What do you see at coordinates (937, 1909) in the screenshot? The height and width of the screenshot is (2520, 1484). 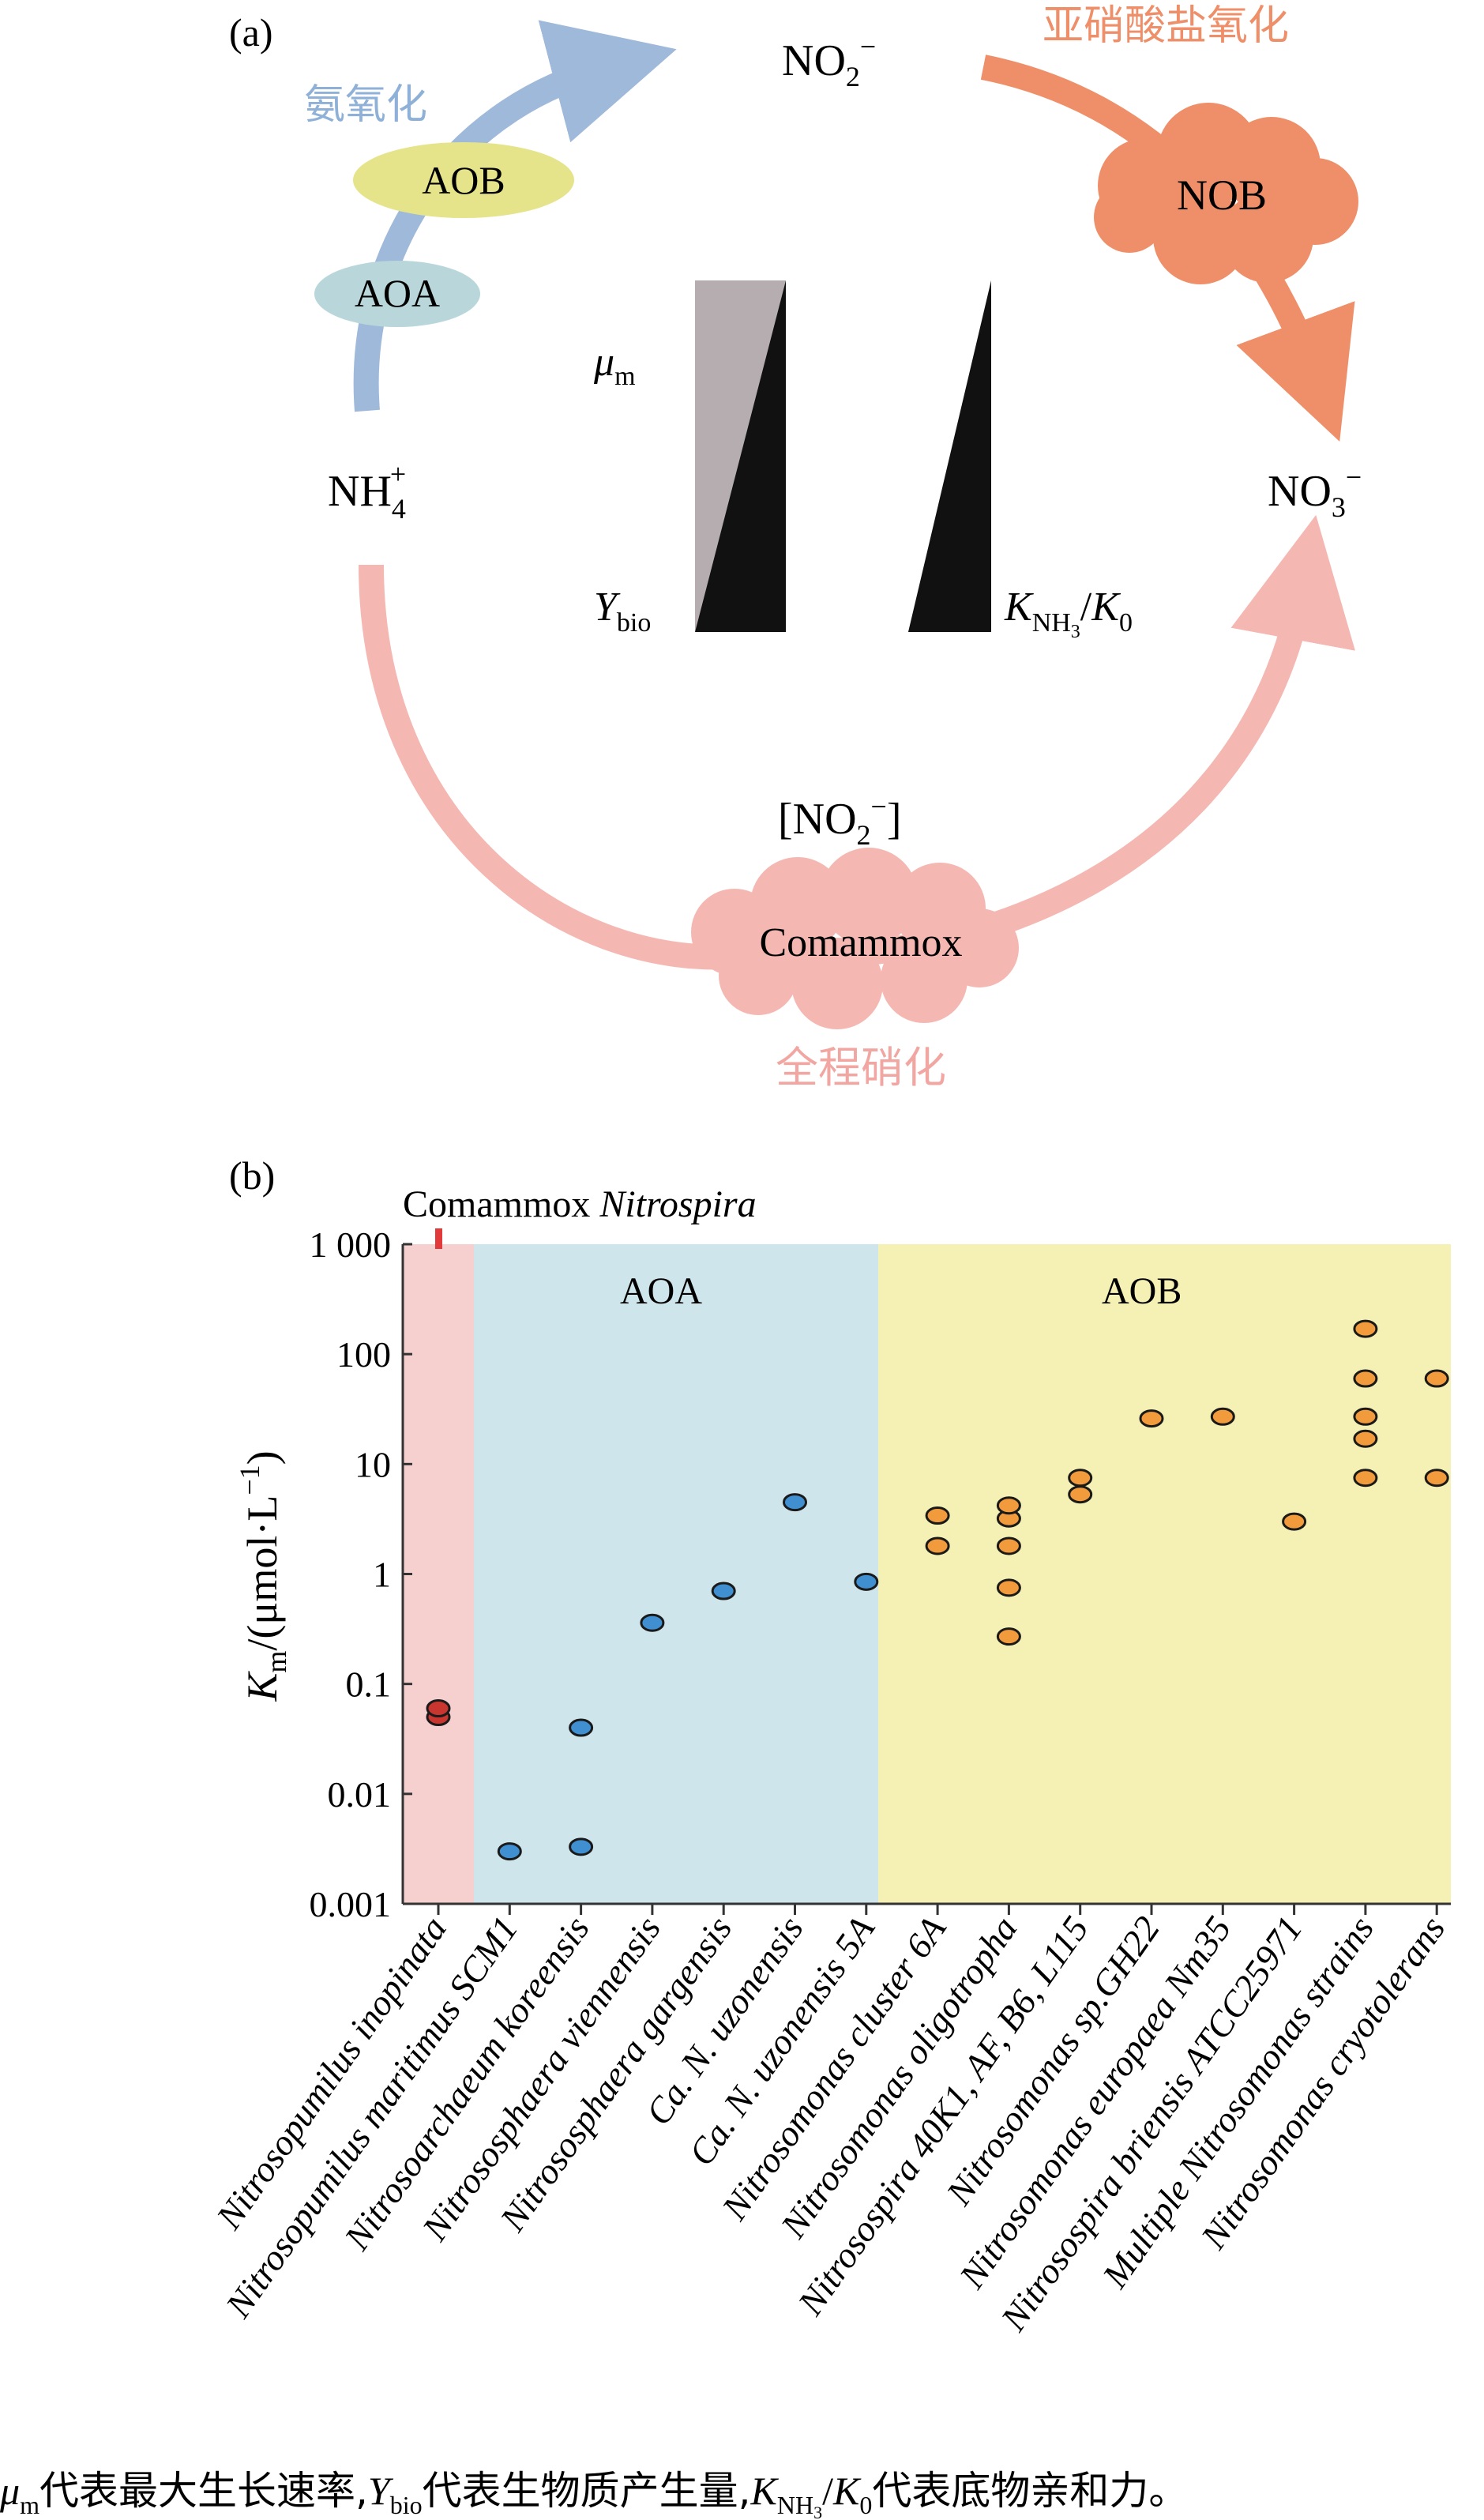 I see `x-ticks` at bounding box center [937, 1909].